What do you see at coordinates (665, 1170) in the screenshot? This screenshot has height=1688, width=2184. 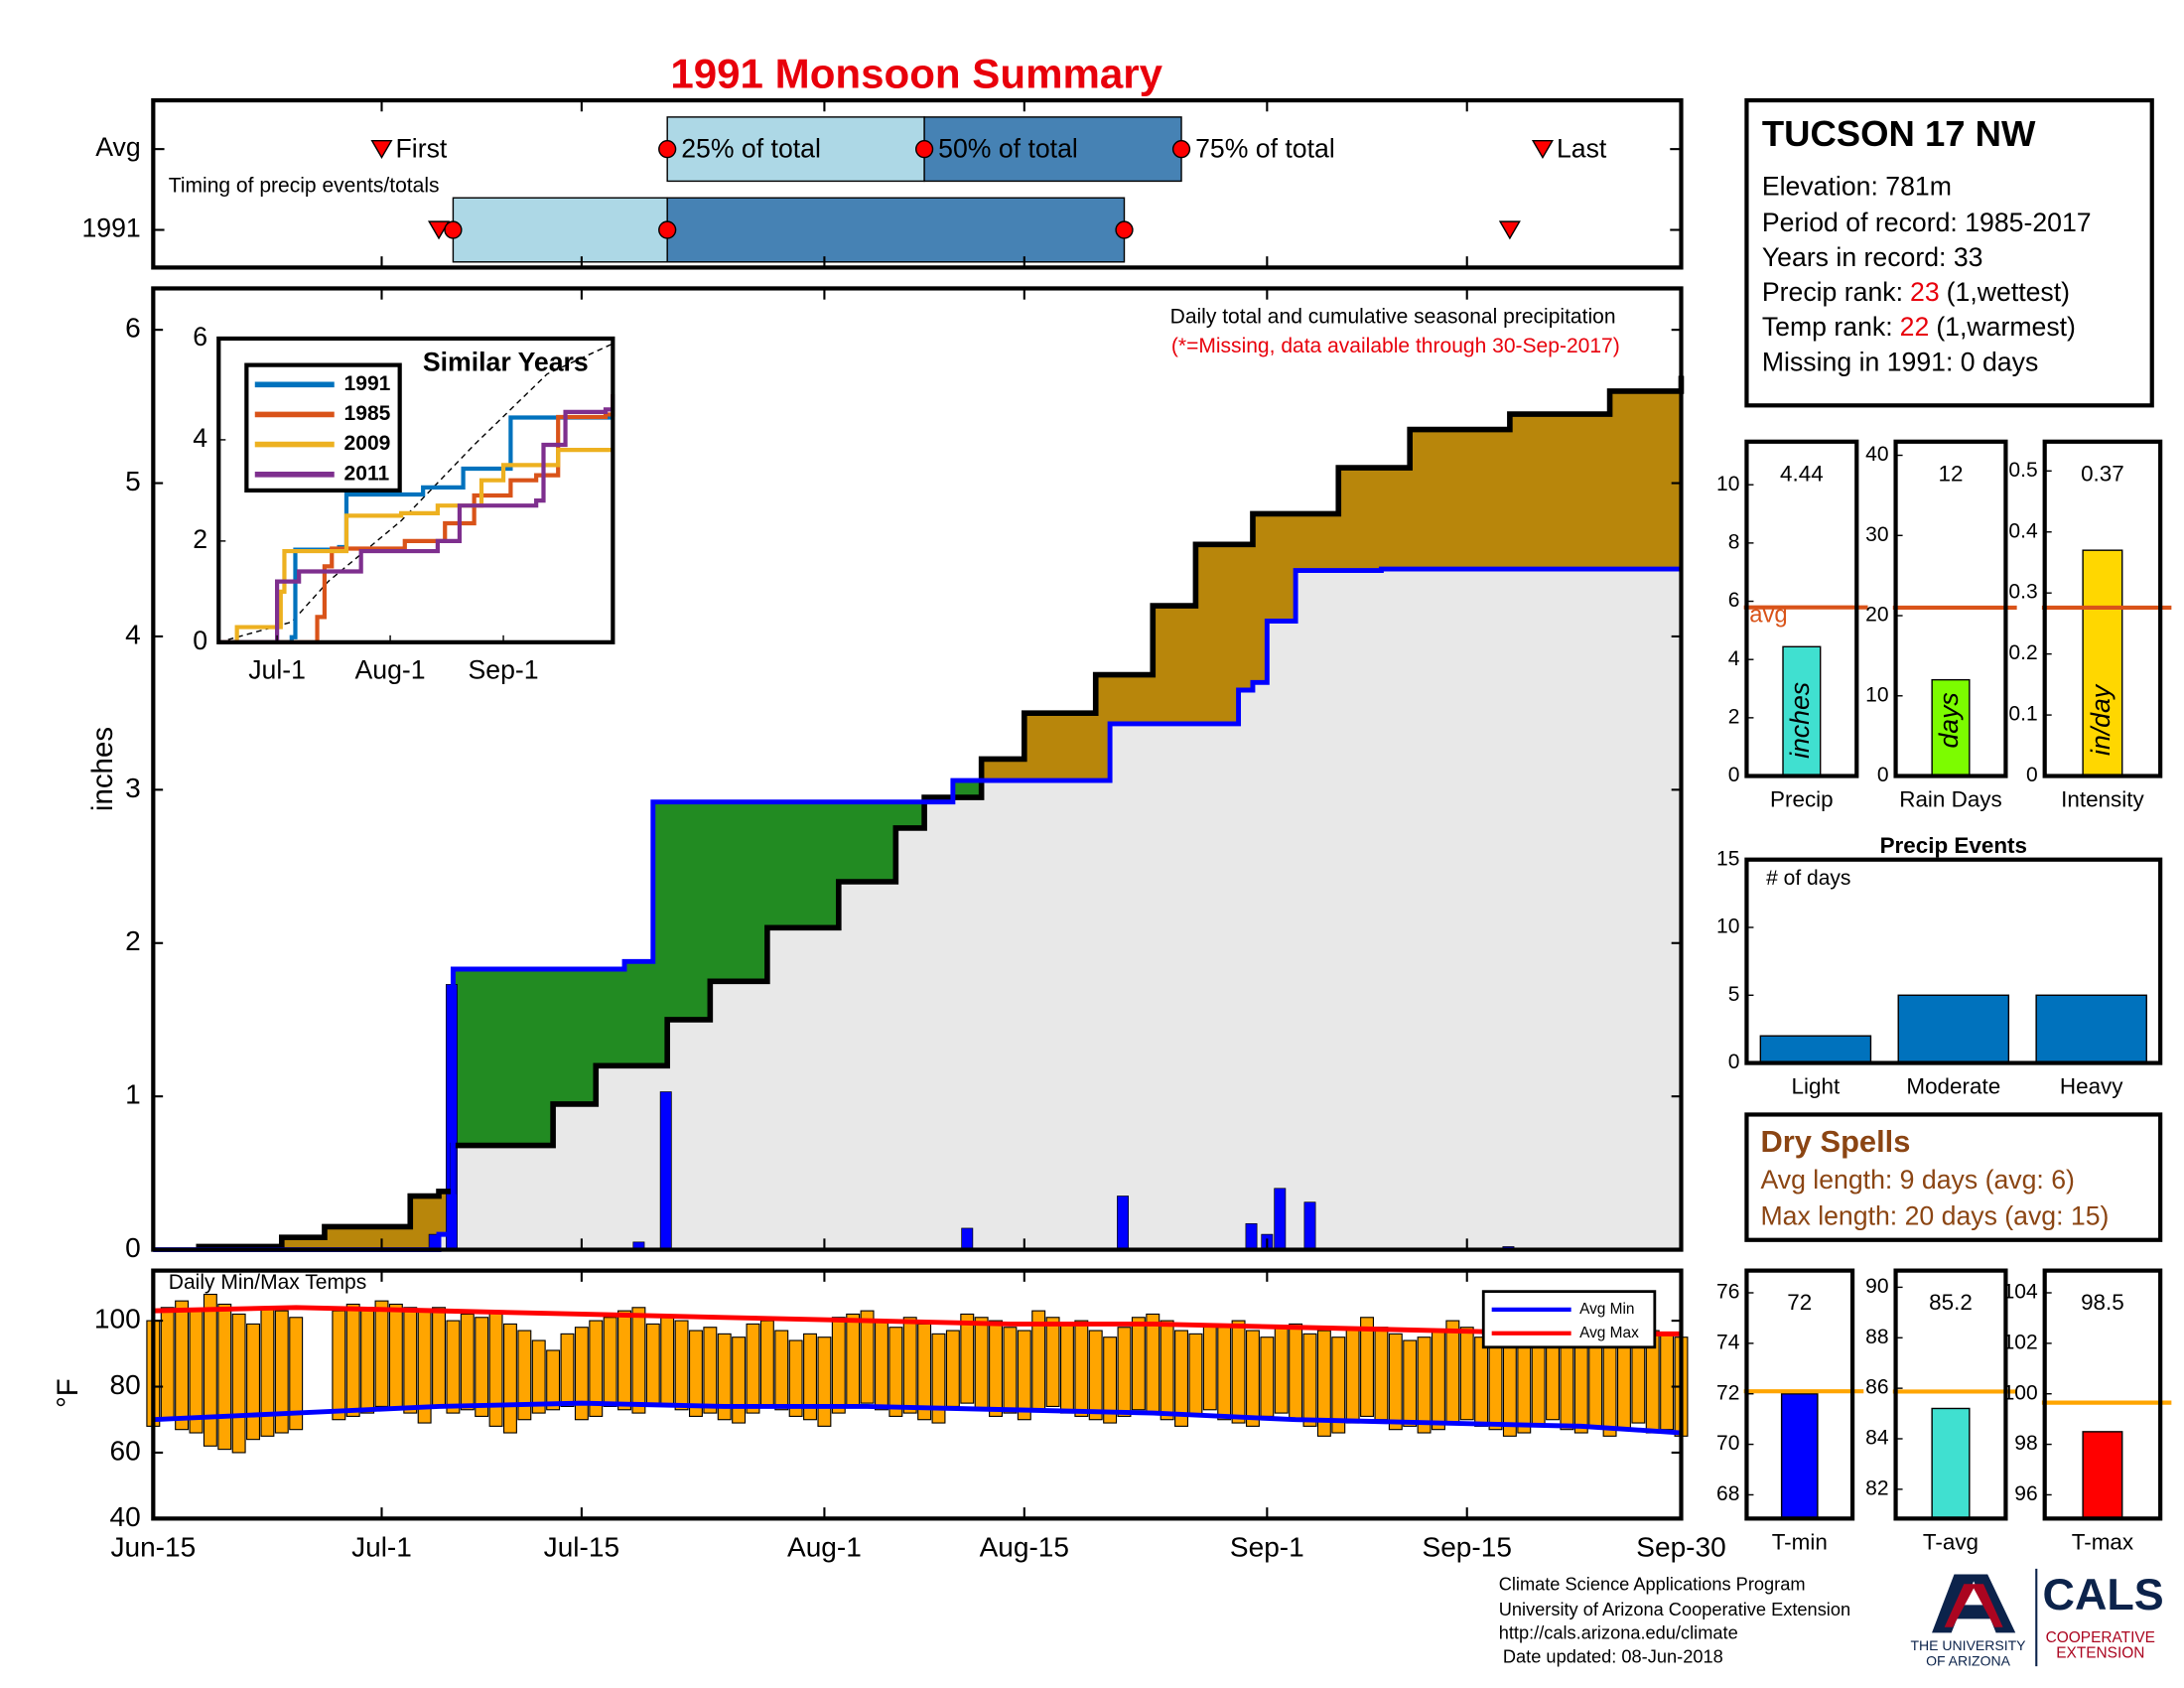 I see `daily-bar` at bounding box center [665, 1170].